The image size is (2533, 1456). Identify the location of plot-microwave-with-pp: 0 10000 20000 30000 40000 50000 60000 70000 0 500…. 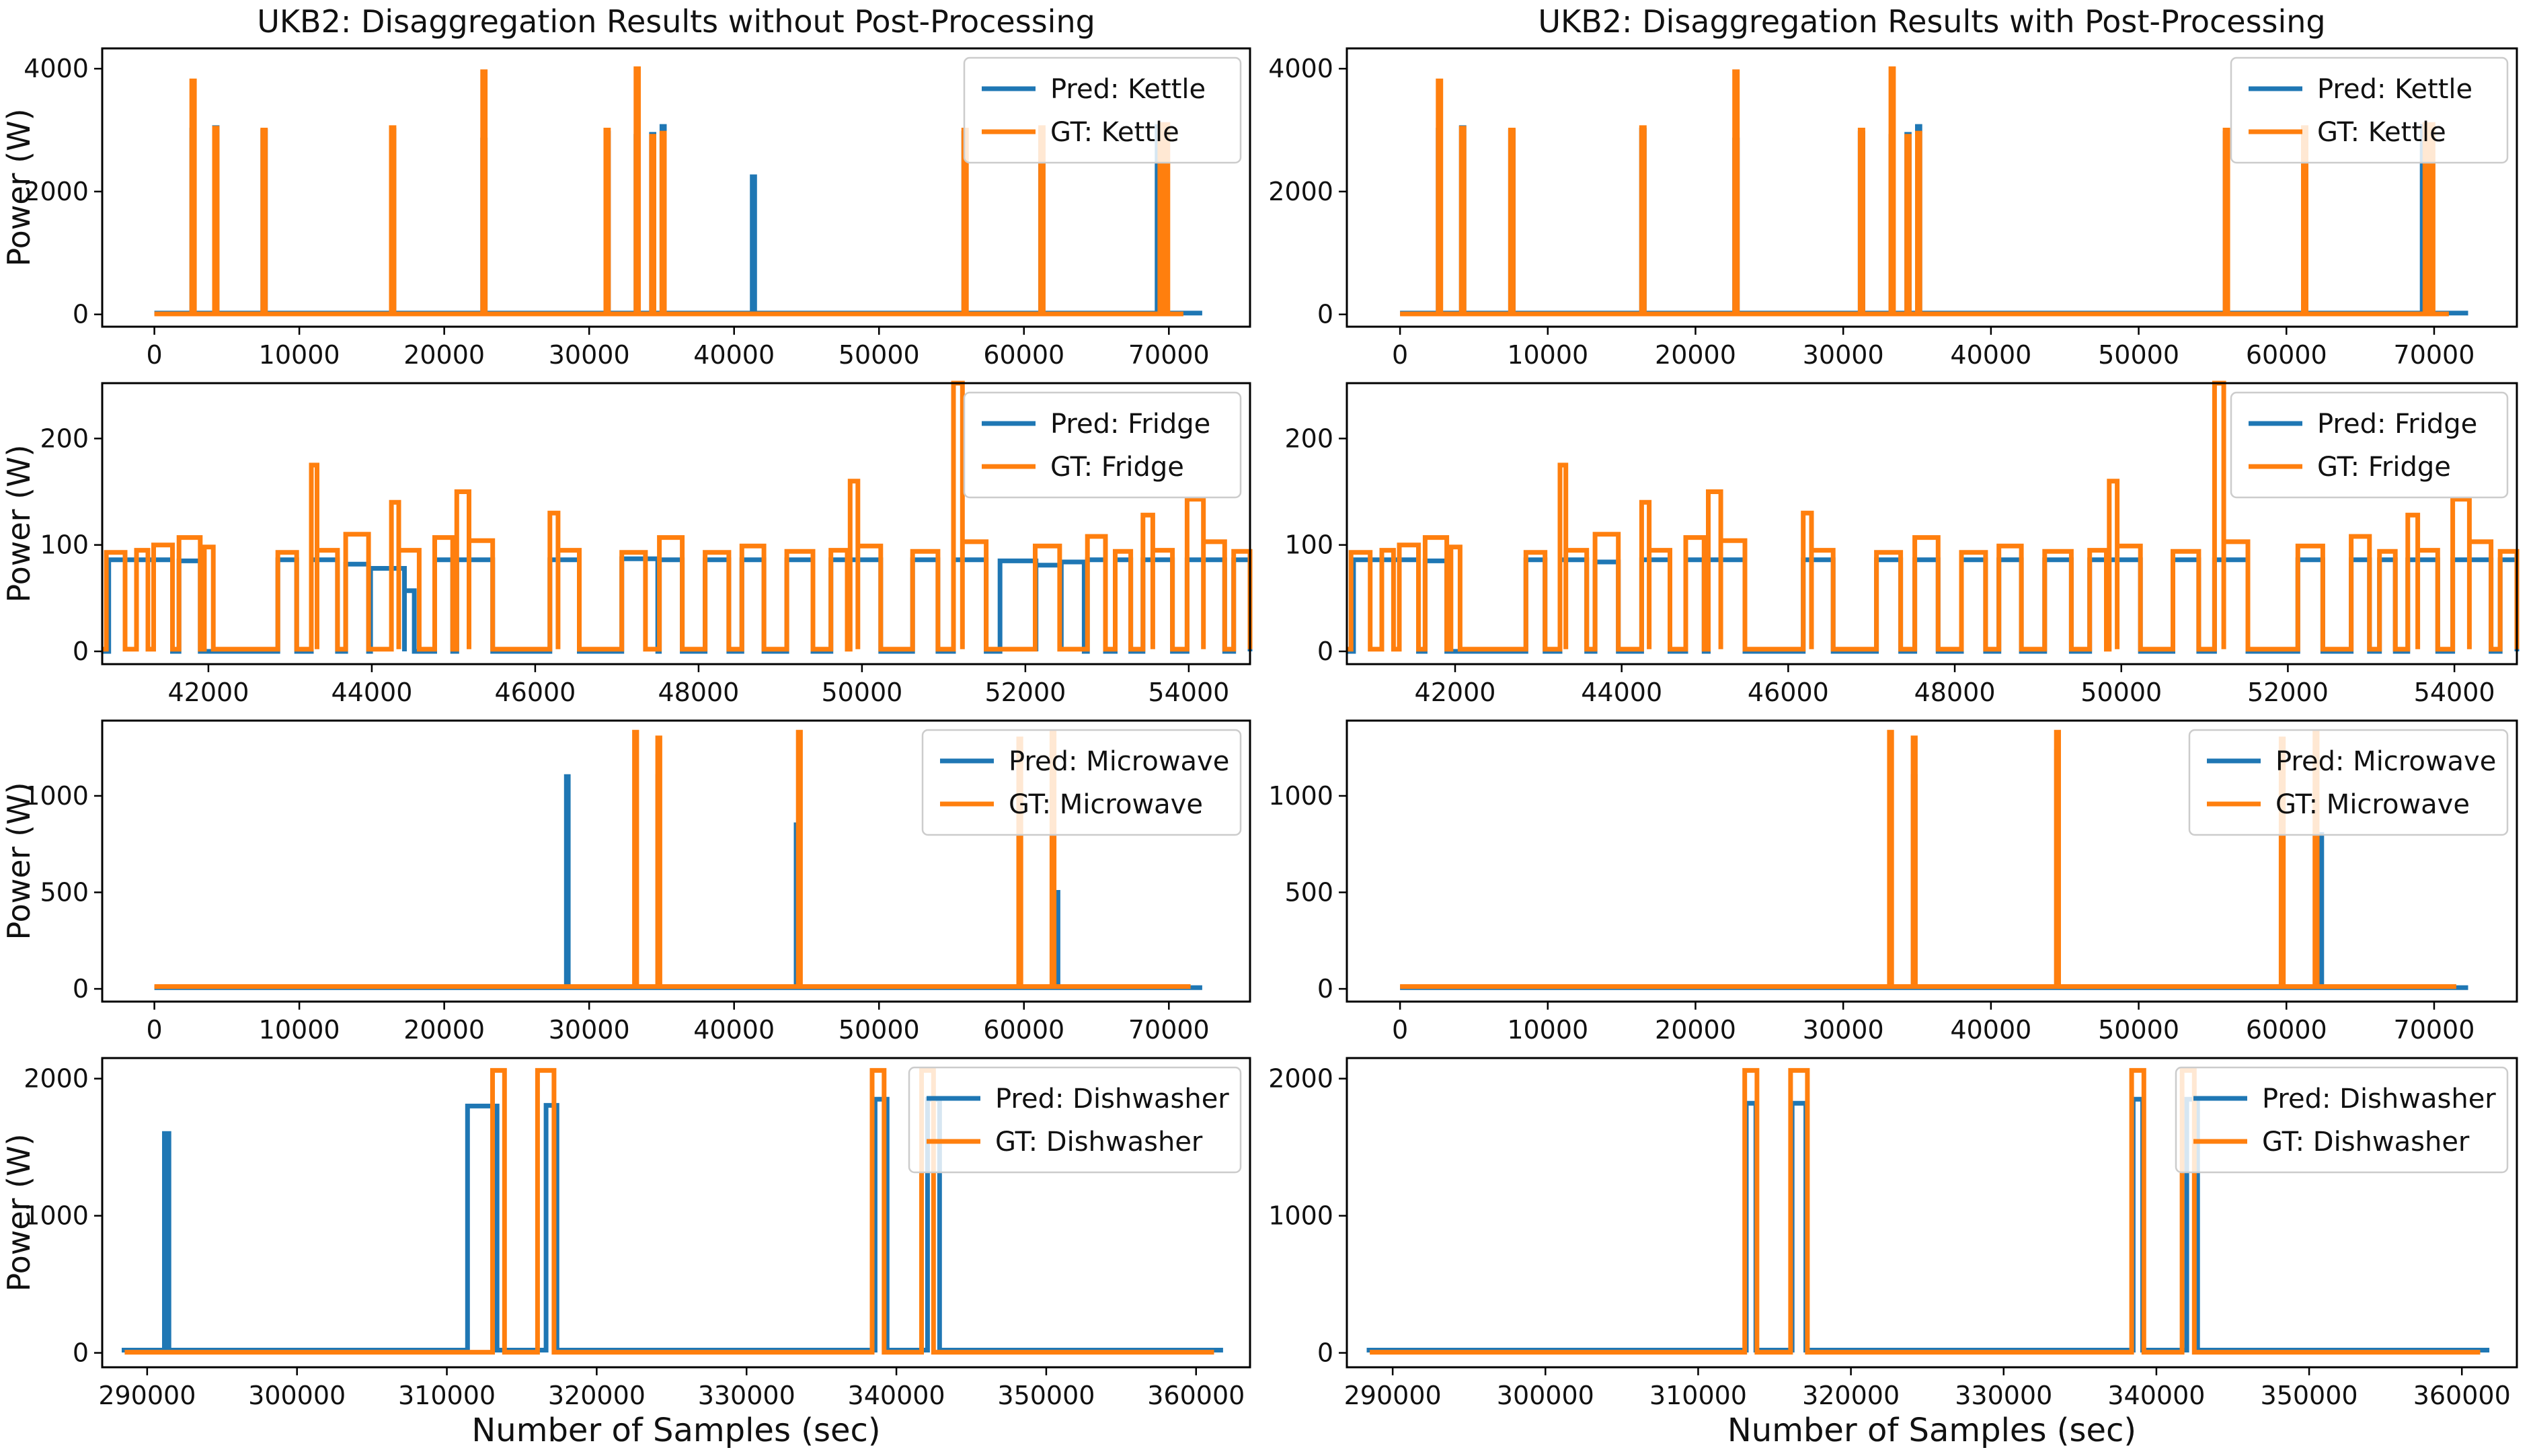
(1893, 882).